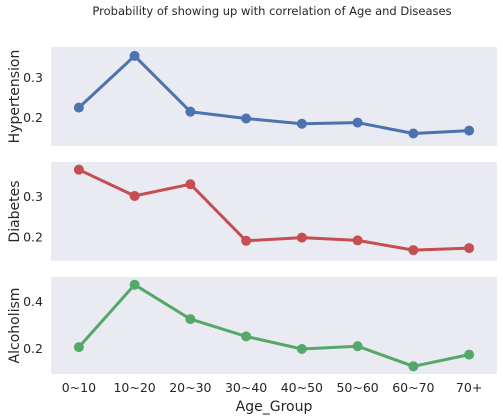  Describe the element at coordinates (302, 387) in the screenshot. I see `x-tick-label: 40~50` at that location.